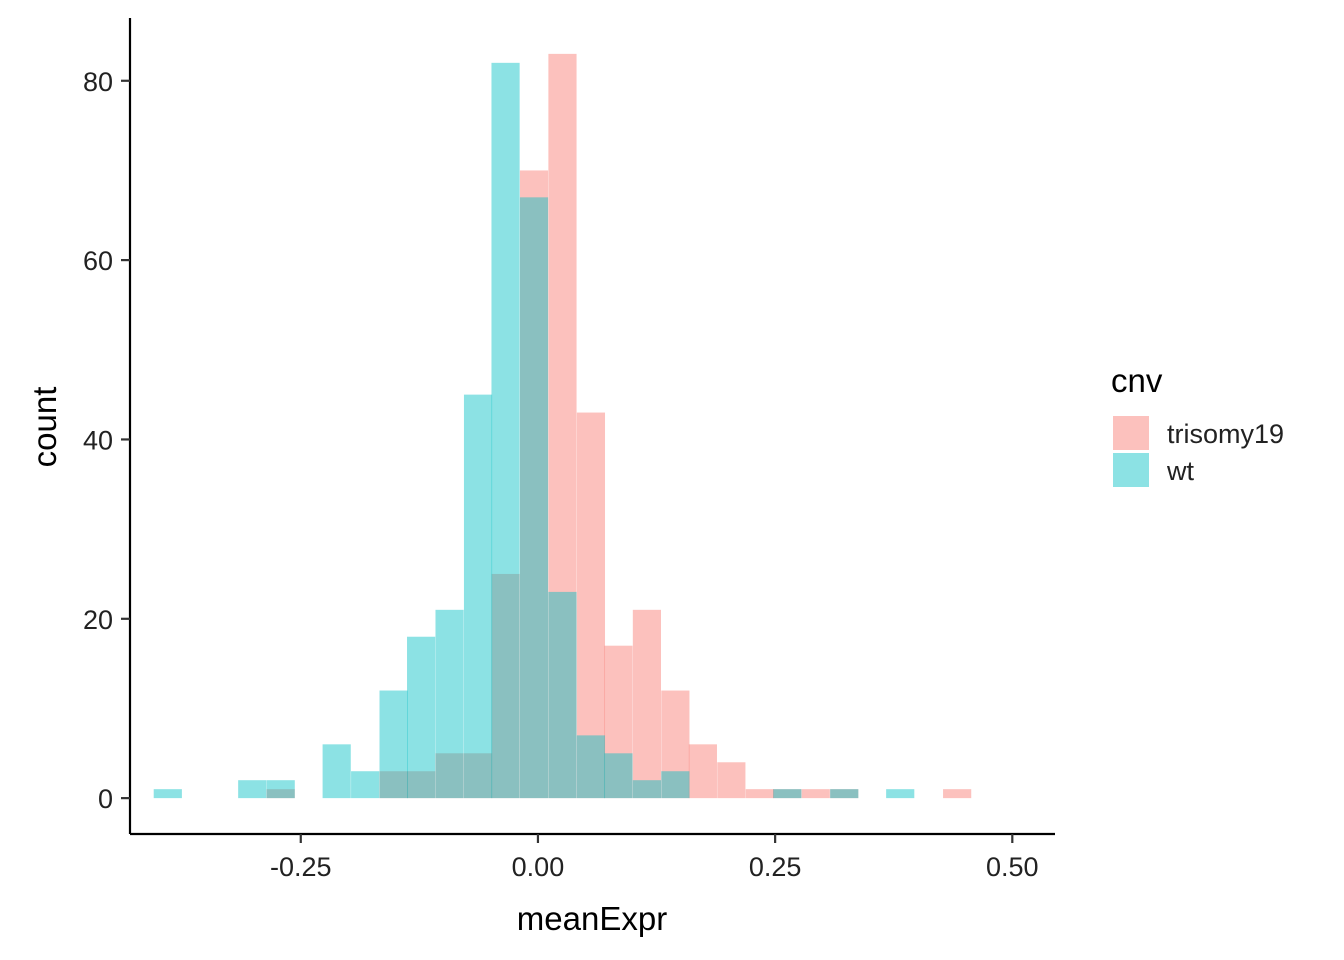 The width and height of the screenshot is (1344, 960). What do you see at coordinates (1225, 434) in the screenshot?
I see `legend-label: trisomy19` at bounding box center [1225, 434].